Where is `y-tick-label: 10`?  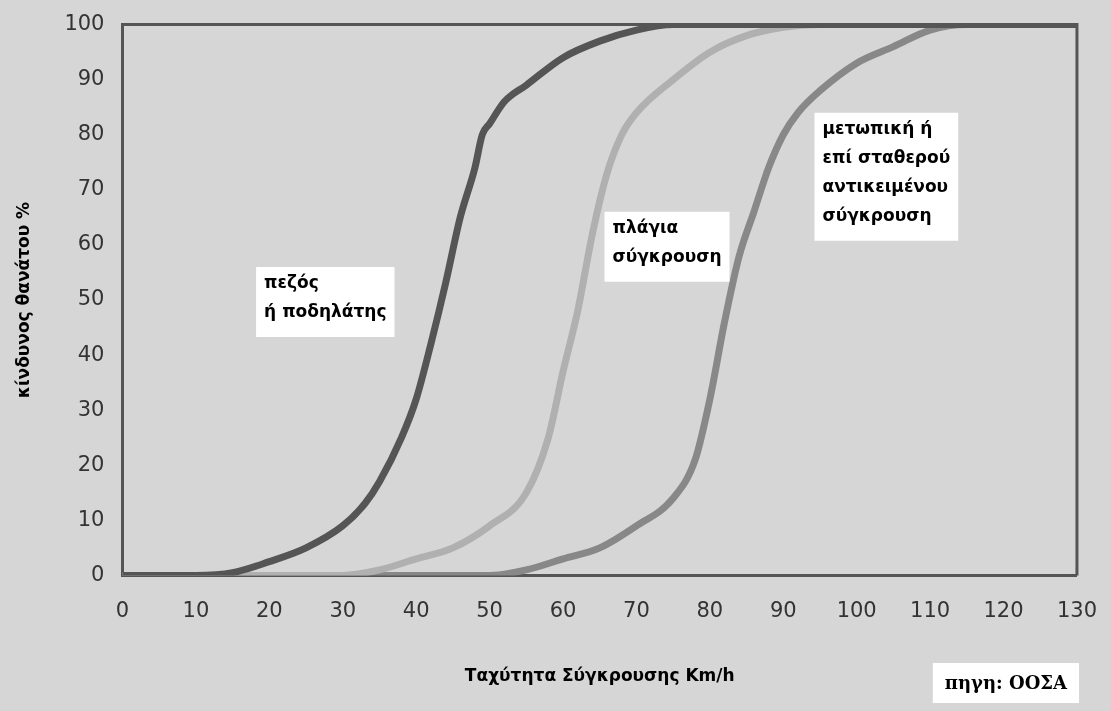
y-tick-label: 10 is located at coordinates (91, 518).